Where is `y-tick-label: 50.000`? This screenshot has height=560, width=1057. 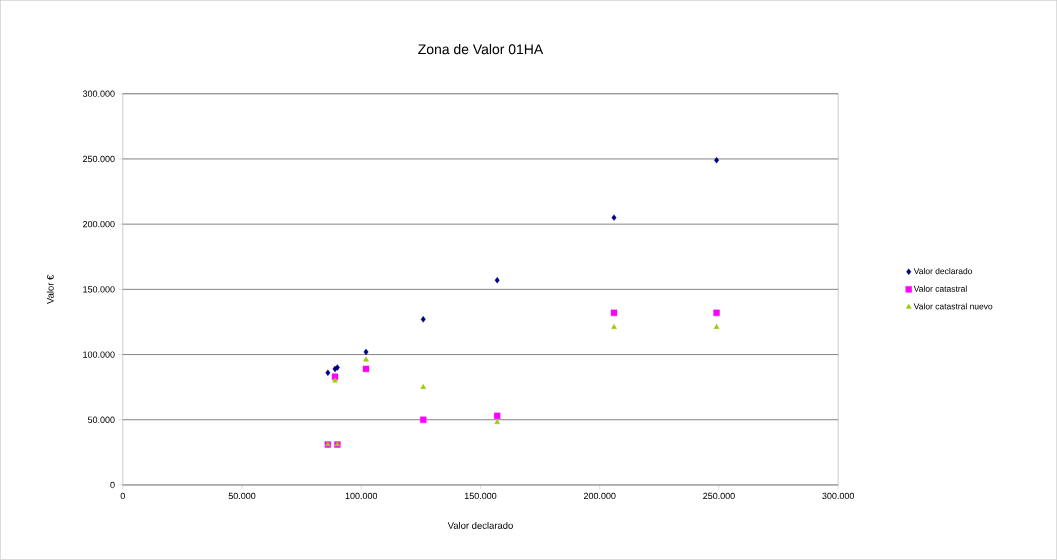 y-tick-label: 50.000 is located at coordinates (101, 420).